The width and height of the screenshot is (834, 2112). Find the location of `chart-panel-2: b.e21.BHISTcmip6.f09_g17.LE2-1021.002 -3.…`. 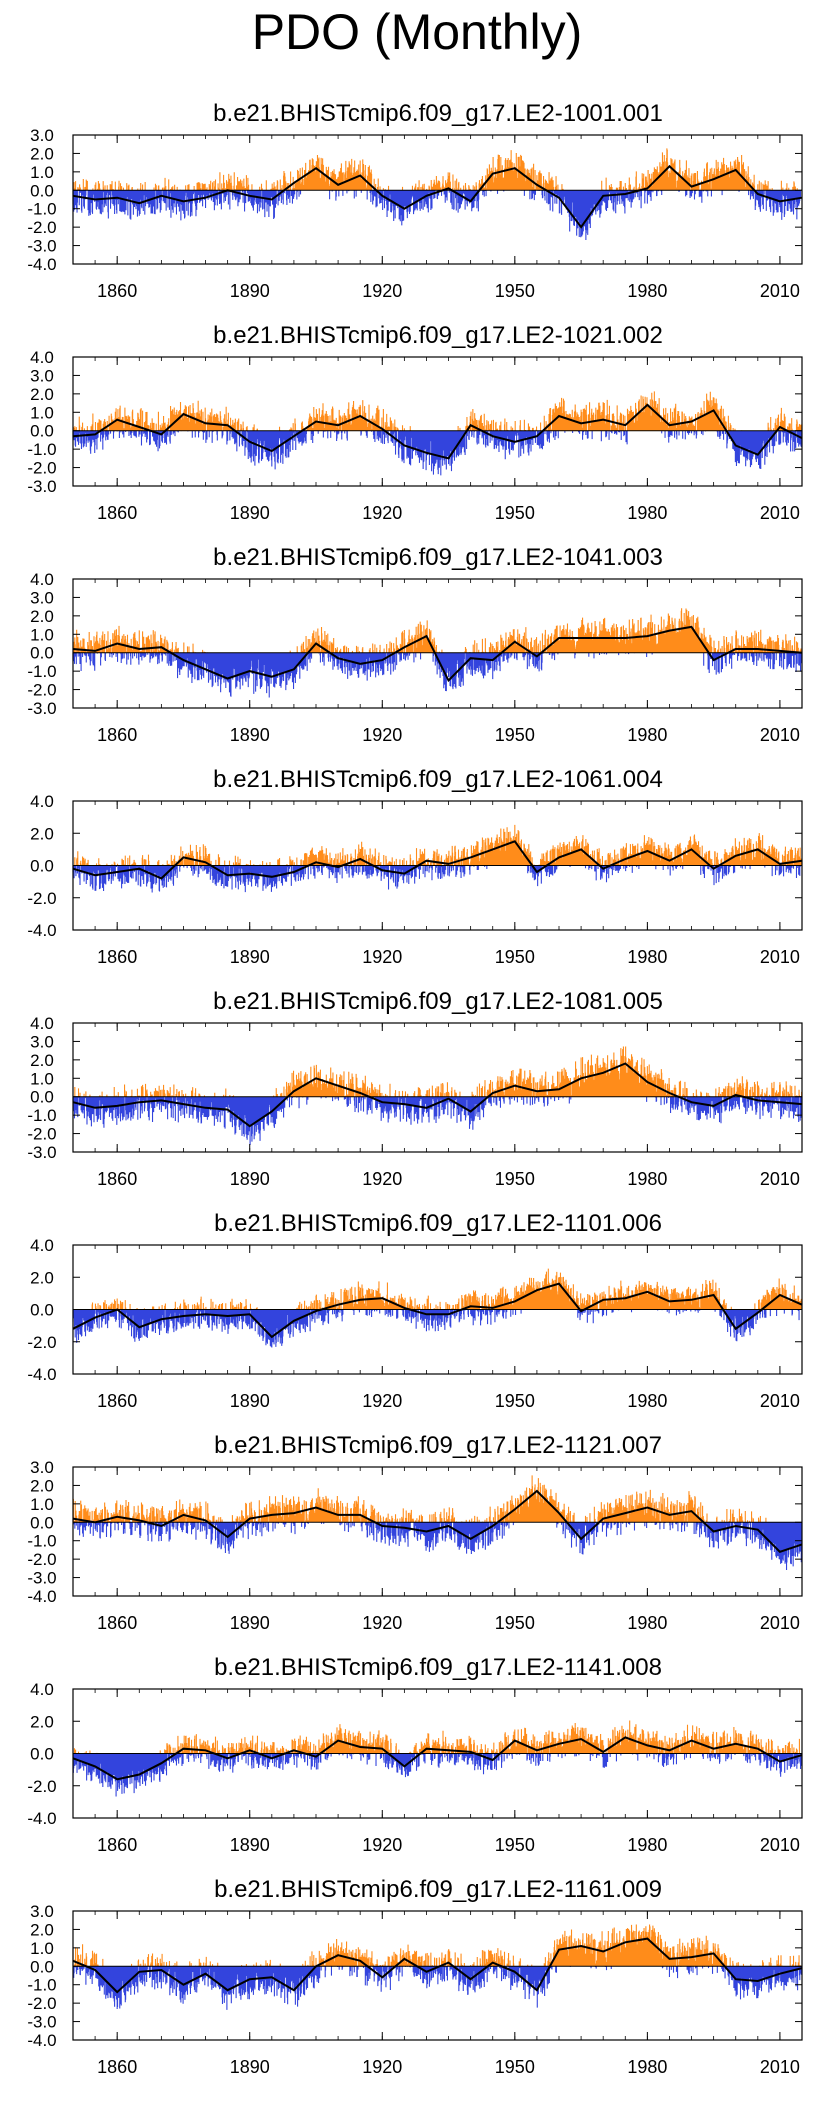

chart-panel-2: b.e21.BHISTcmip6.f09_g17.LE2-1021.002 -3.… is located at coordinates (415, 422).